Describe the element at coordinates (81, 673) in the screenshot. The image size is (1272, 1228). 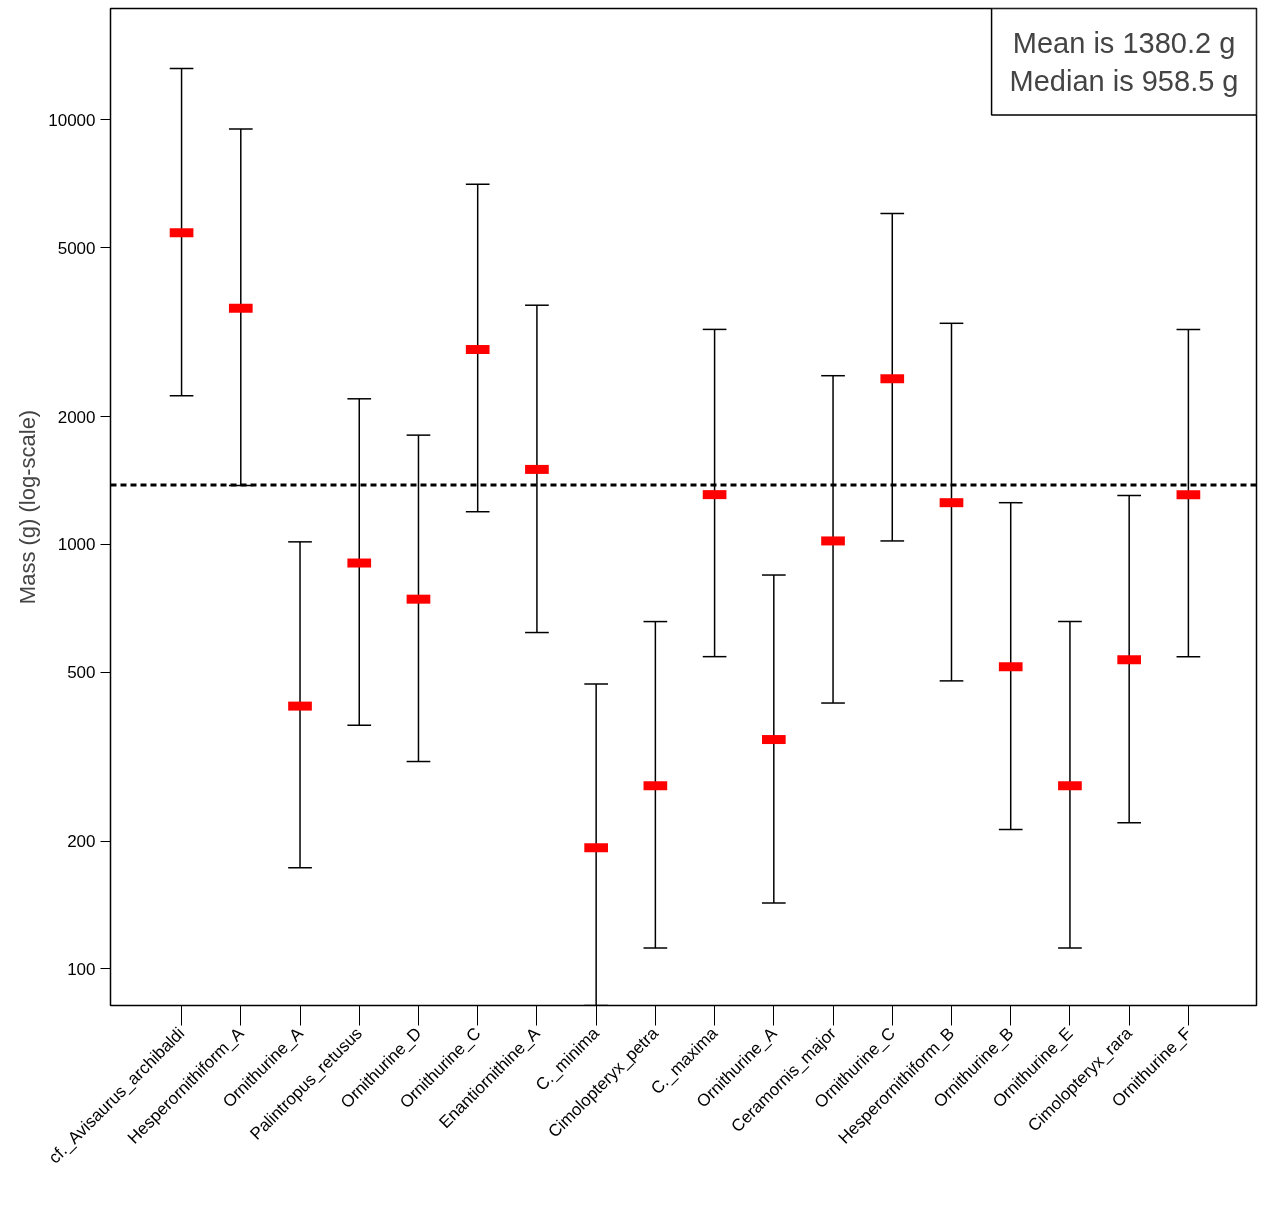
I see `y-tick-label: 500` at that location.